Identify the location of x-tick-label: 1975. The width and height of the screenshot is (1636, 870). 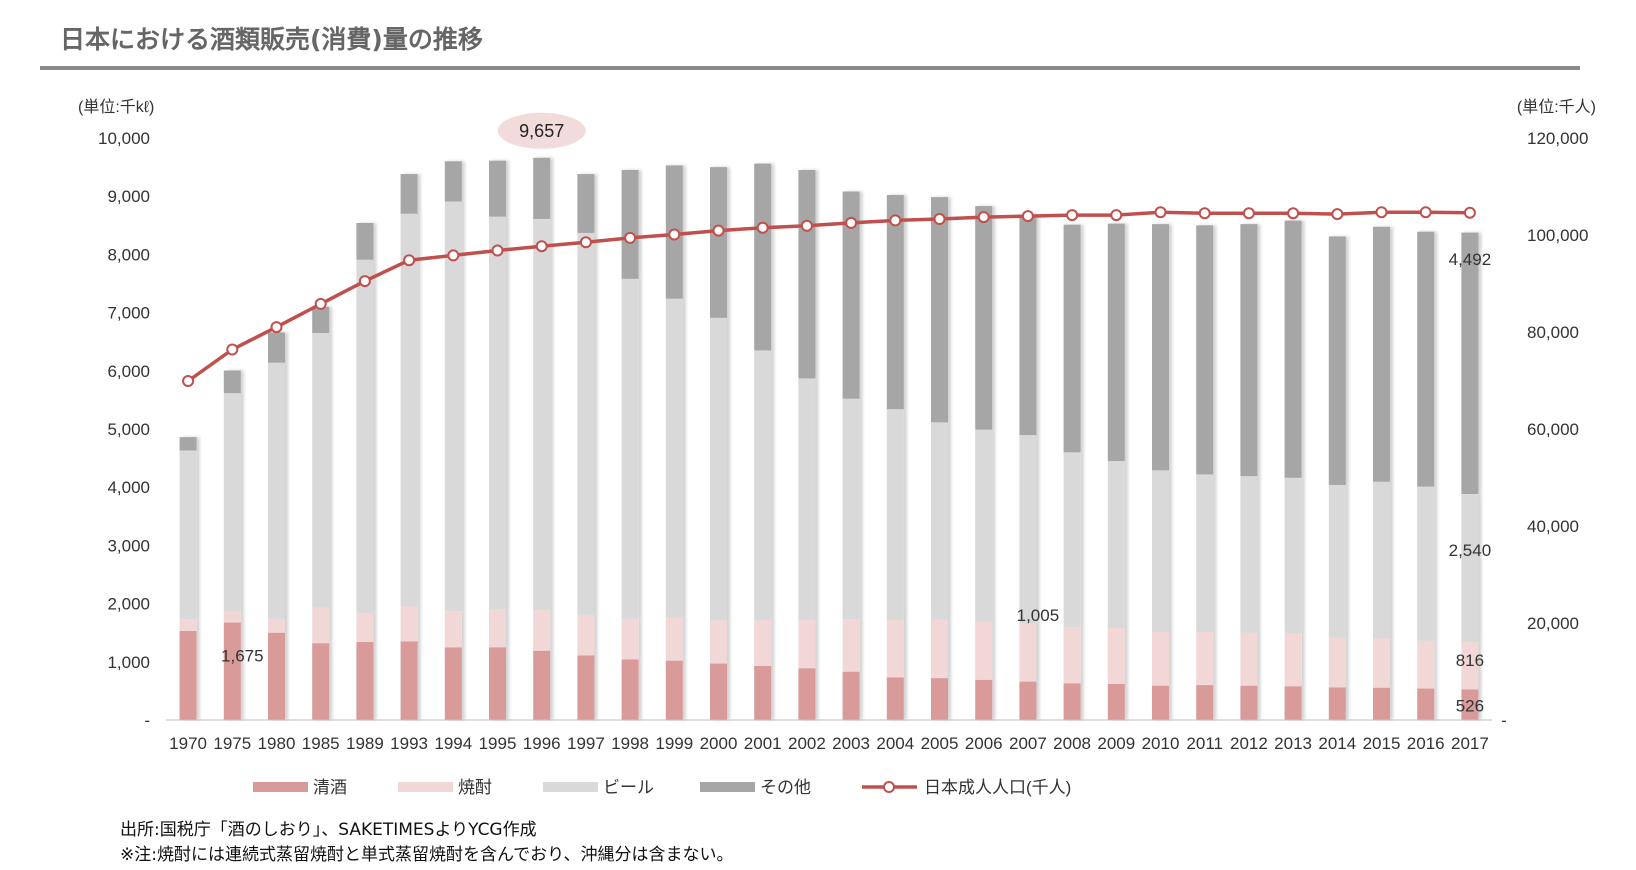
(232, 743).